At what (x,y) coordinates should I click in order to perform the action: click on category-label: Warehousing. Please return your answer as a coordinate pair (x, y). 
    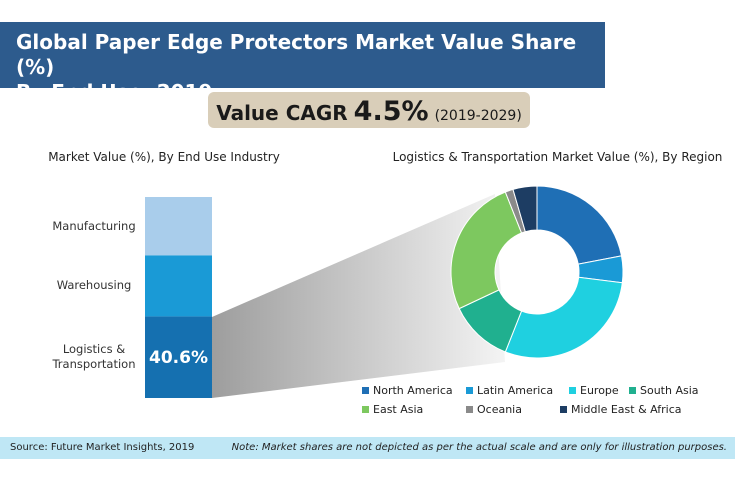
    Looking at the image, I should click on (94, 285).